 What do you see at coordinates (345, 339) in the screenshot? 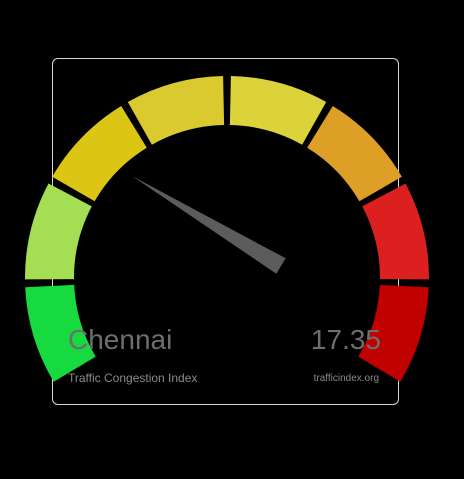
I see `congestion-value: 17.35` at bounding box center [345, 339].